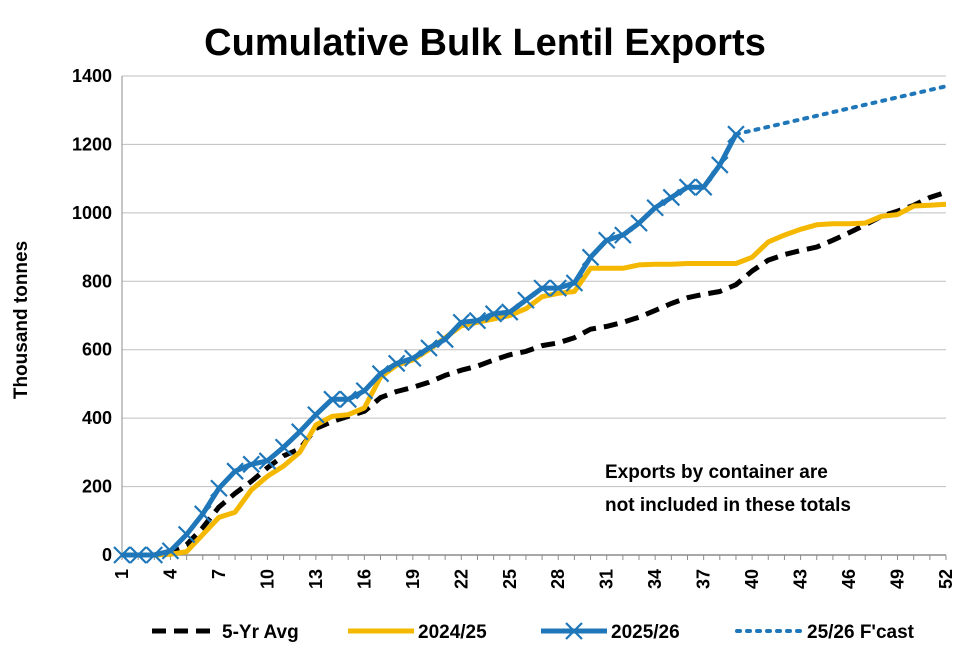 The height and width of the screenshot is (660, 970). Describe the element at coordinates (752, 579) in the screenshot. I see `x-tick-label: 40` at that location.